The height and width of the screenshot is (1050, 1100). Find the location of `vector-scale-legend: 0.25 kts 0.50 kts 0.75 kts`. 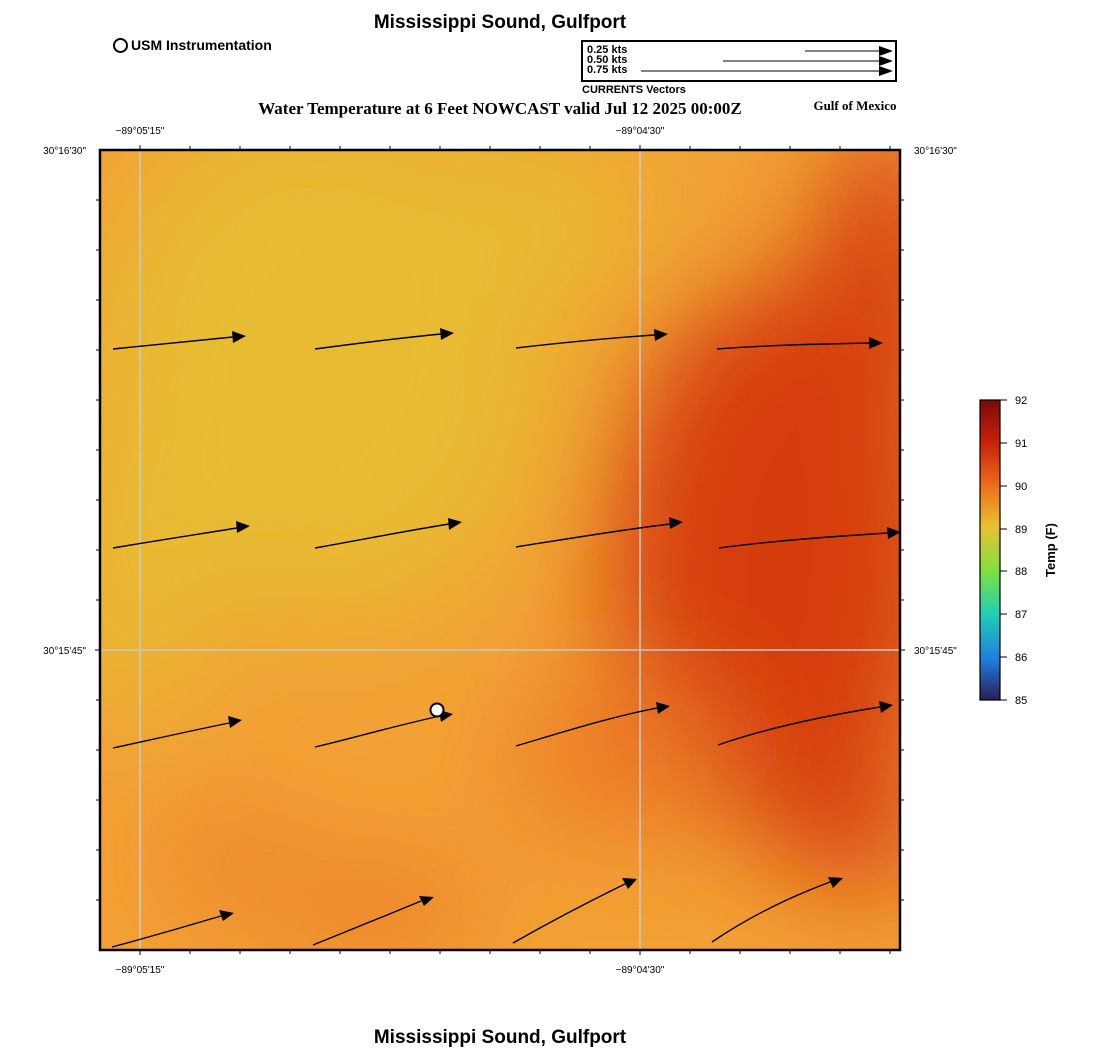

vector-scale-legend: 0.25 kts 0.50 kts 0.75 kts is located at coordinates (739, 61).